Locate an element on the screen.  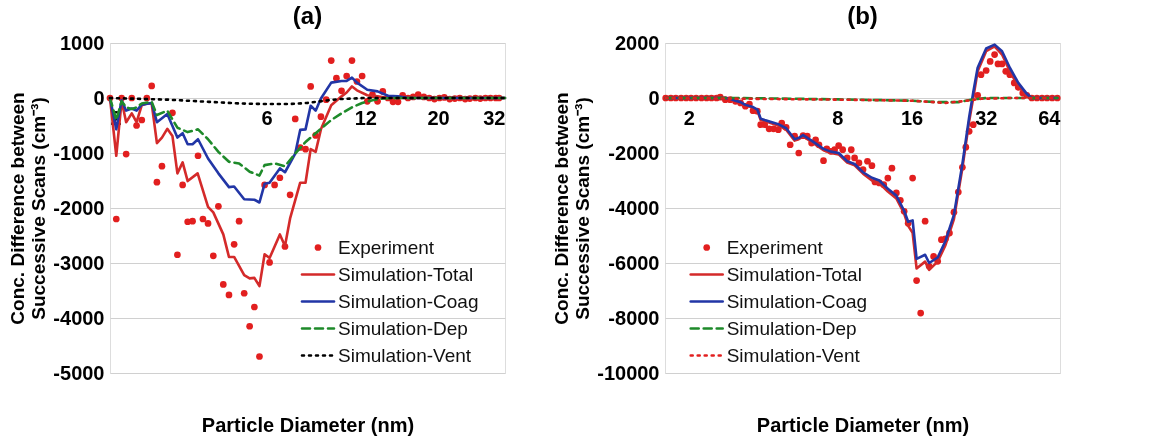
y-tick-label: -5000 is located at coordinates (79, 372).